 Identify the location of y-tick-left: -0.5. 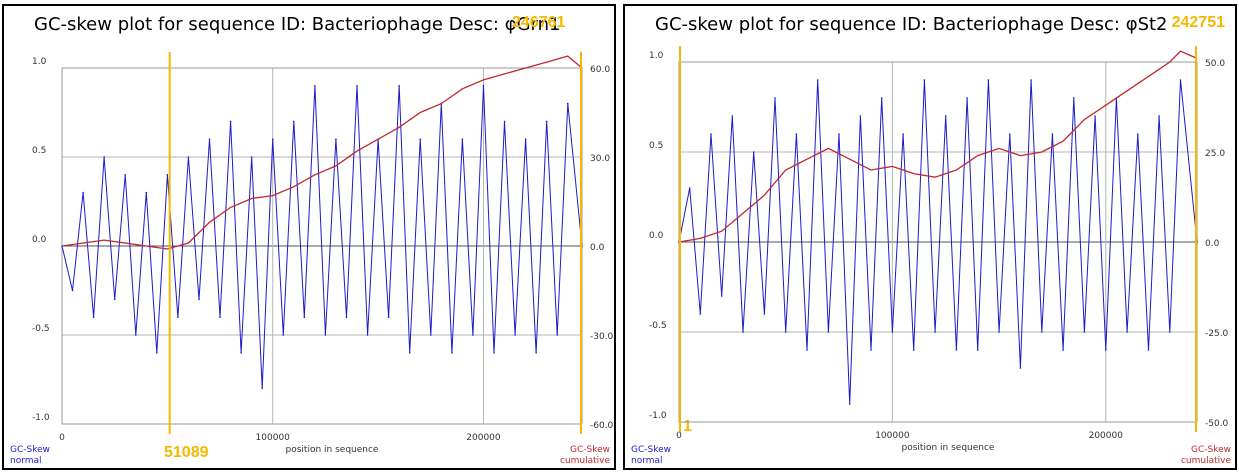
(658, 326).